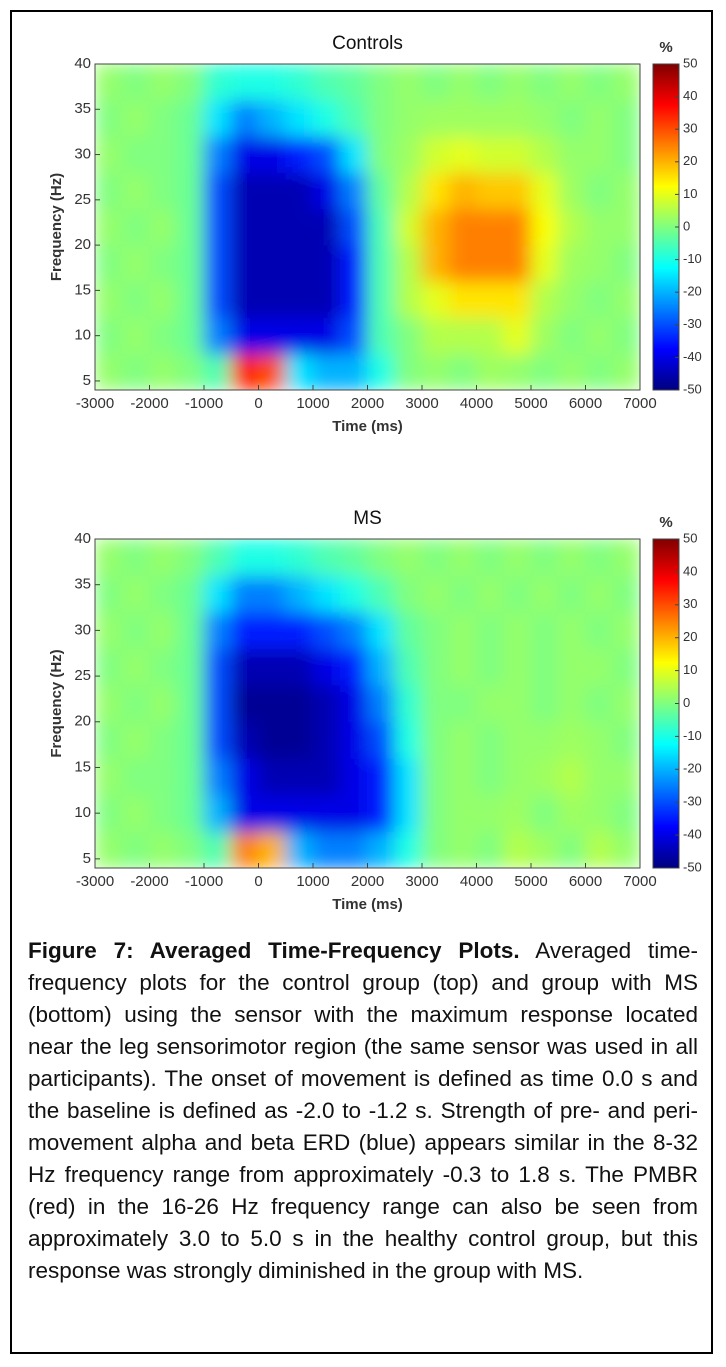  What do you see at coordinates (690, 95) in the screenshot?
I see `colorbar-tick-label: 40` at bounding box center [690, 95].